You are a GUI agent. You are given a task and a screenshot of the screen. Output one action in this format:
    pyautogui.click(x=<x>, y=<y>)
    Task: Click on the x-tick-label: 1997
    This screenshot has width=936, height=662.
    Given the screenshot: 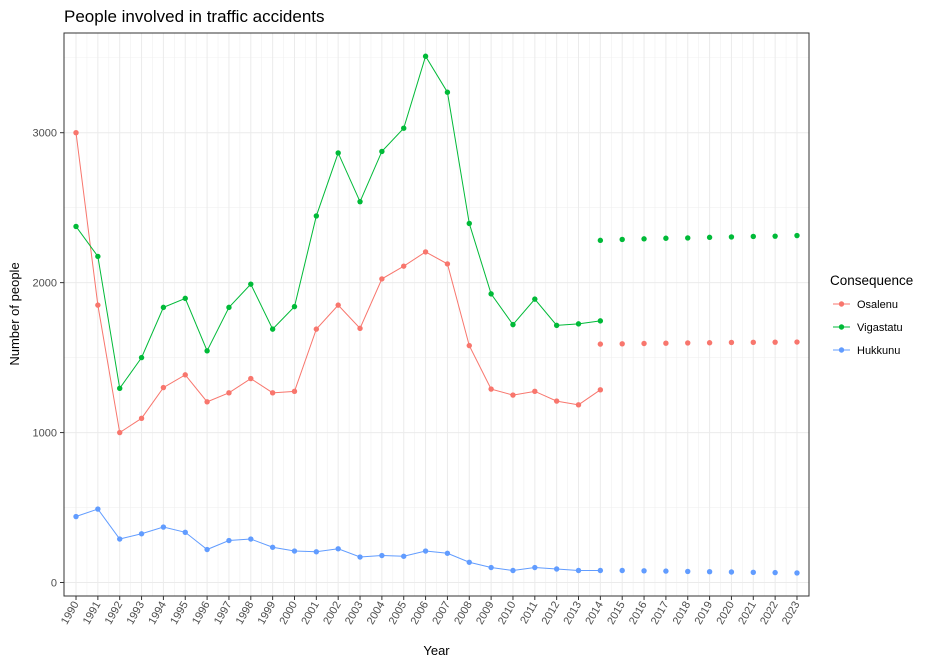 What is the action you would take?
    pyautogui.click(x=223, y=613)
    